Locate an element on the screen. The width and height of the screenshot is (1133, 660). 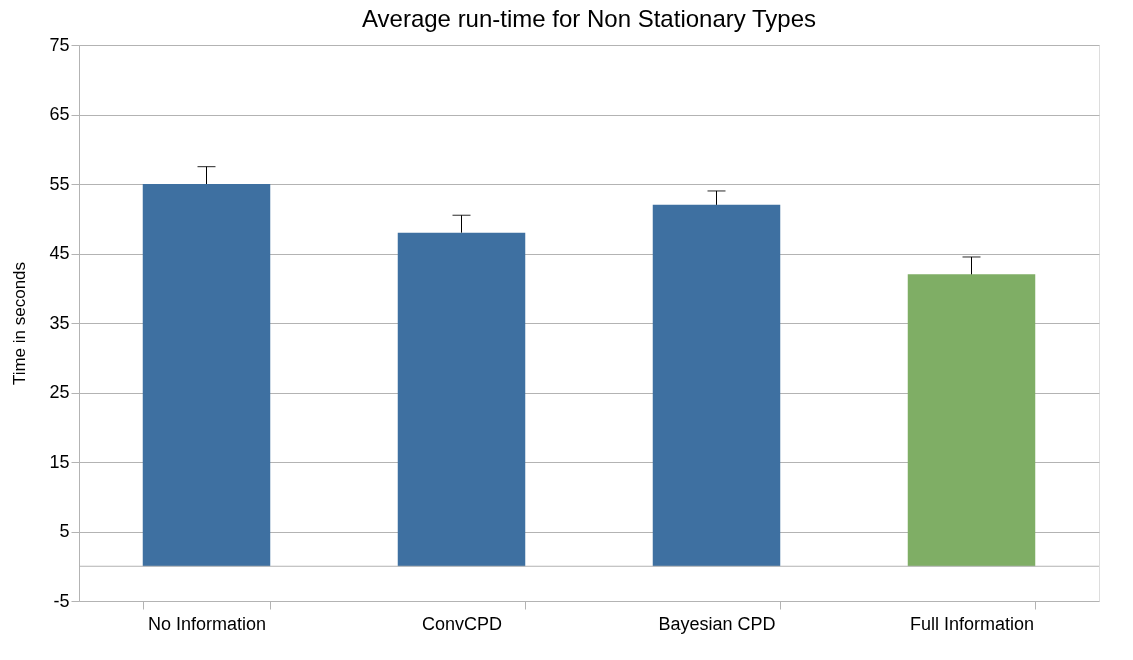
y-tick-label: 25 is located at coordinates (59, 392).